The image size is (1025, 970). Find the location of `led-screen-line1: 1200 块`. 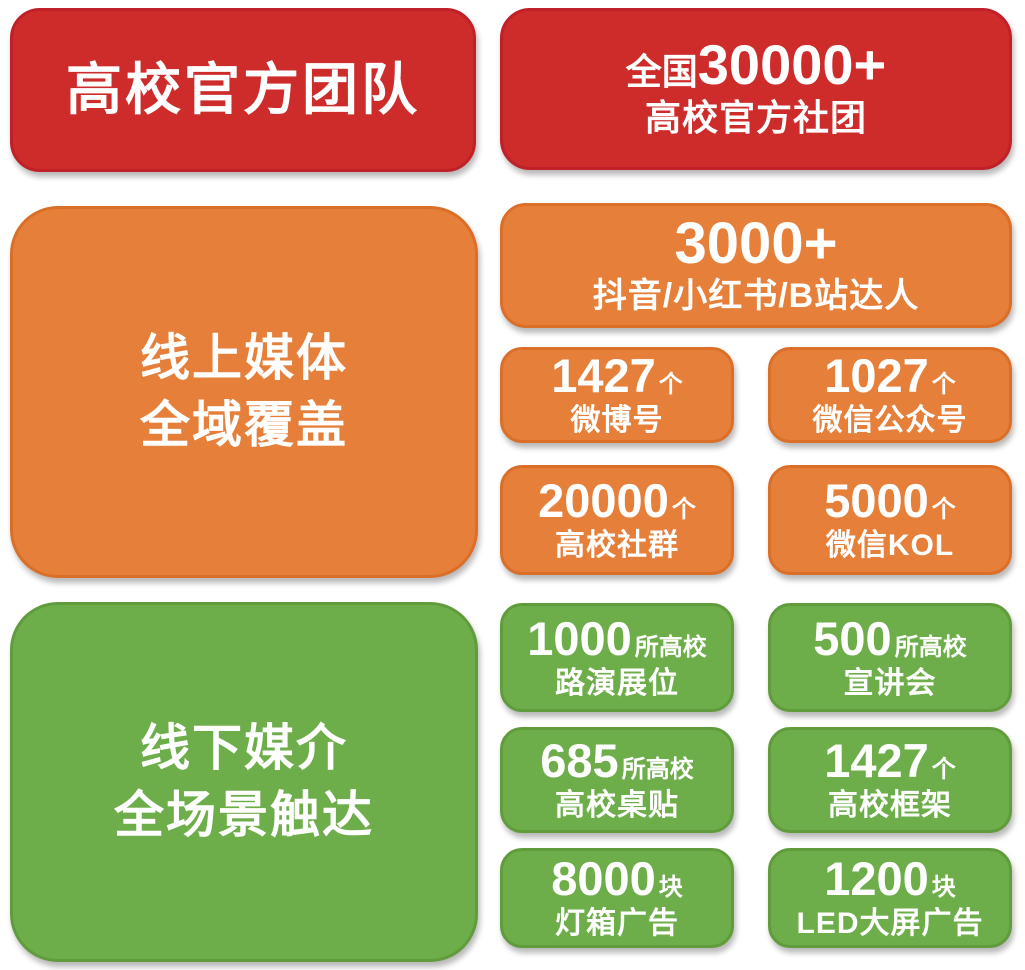

led-screen-line1: 1200 块 is located at coordinates (890, 879).